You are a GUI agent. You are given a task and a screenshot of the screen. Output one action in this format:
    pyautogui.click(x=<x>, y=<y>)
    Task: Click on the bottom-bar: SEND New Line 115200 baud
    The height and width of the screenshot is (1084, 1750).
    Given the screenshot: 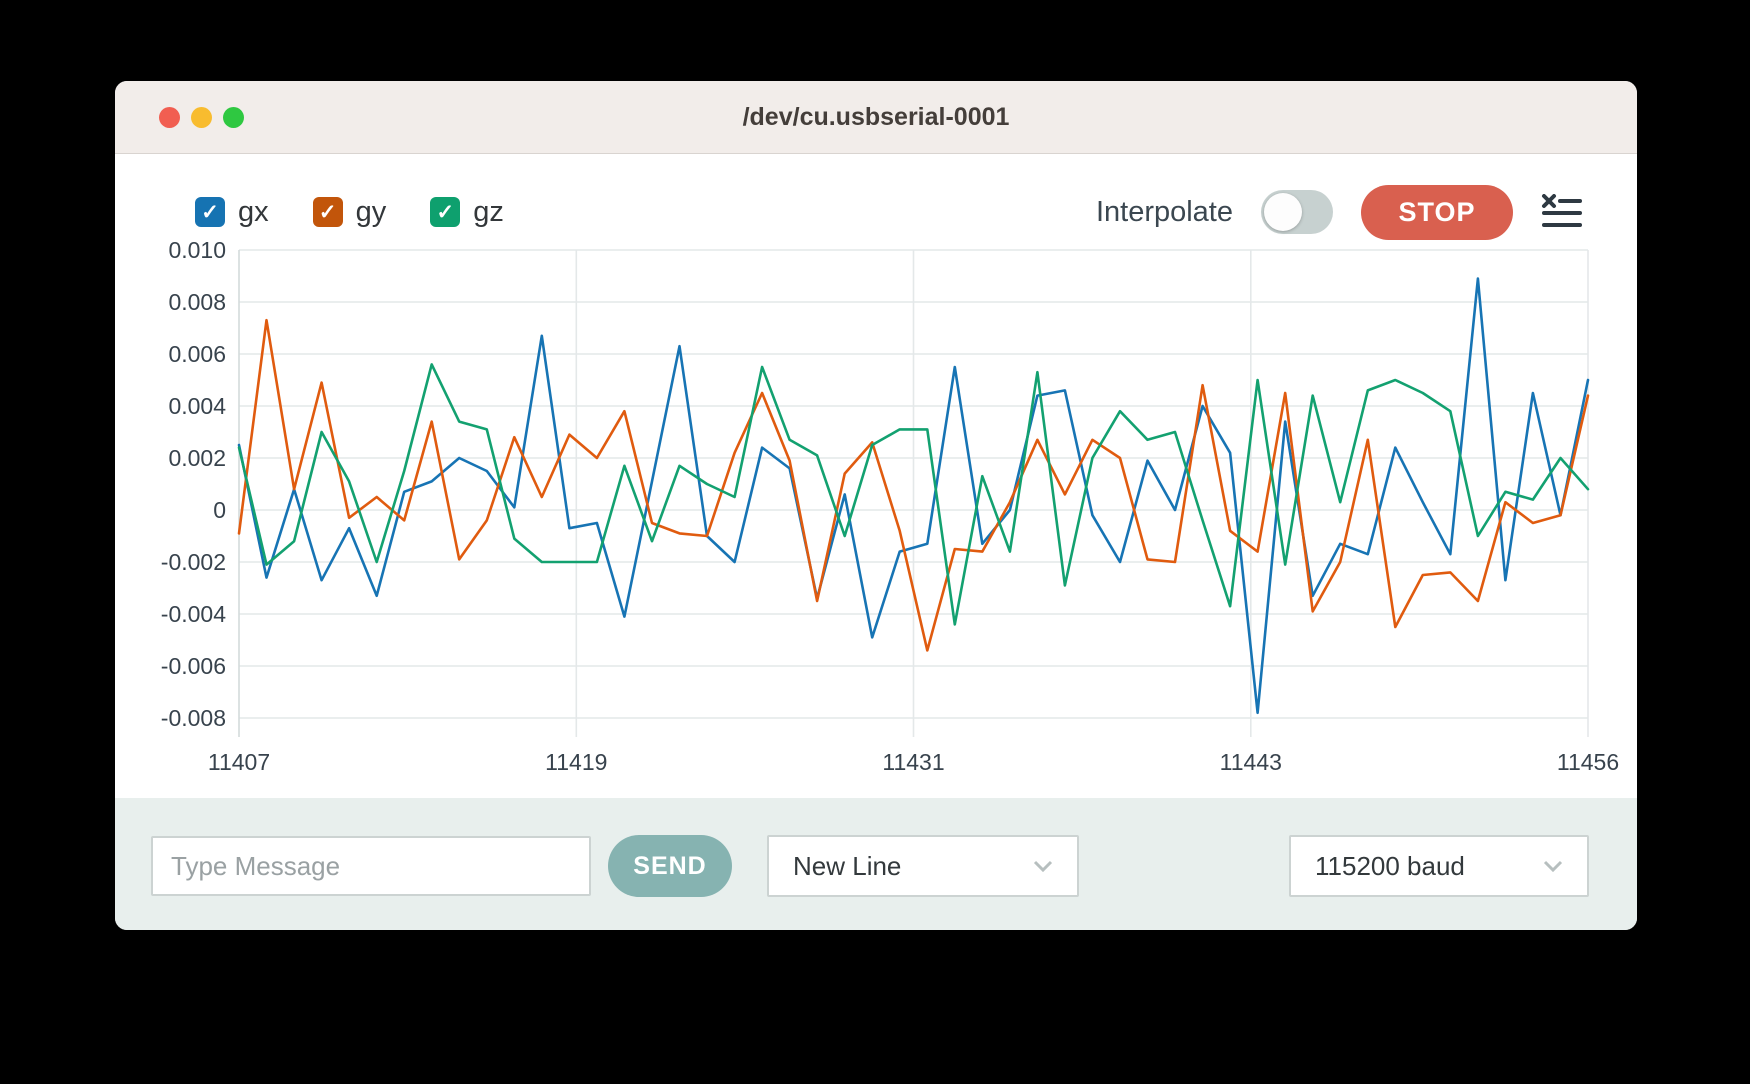 What is the action you would take?
    pyautogui.click(x=876, y=864)
    